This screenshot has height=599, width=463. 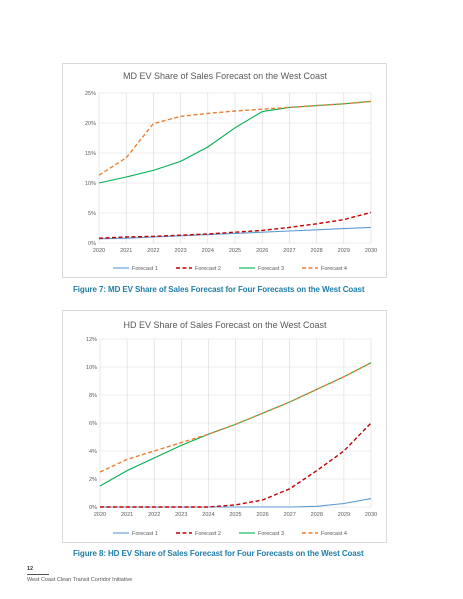 What do you see at coordinates (127, 515) in the screenshot?
I see `chart2-x-tick-label: 2021` at bounding box center [127, 515].